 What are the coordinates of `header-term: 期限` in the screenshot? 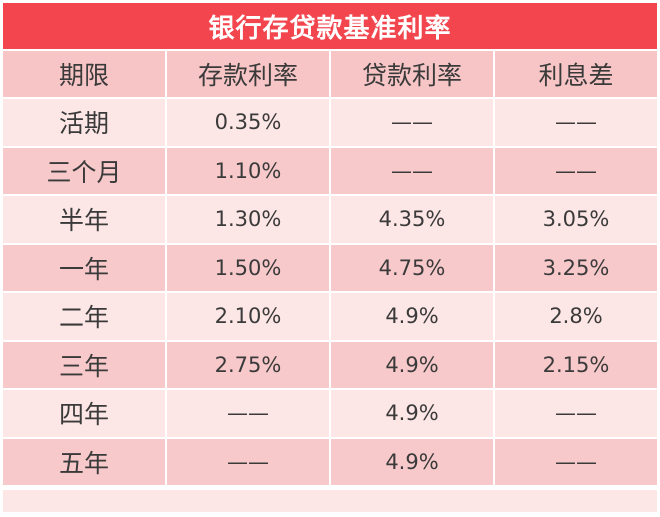 It's located at (84, 74).